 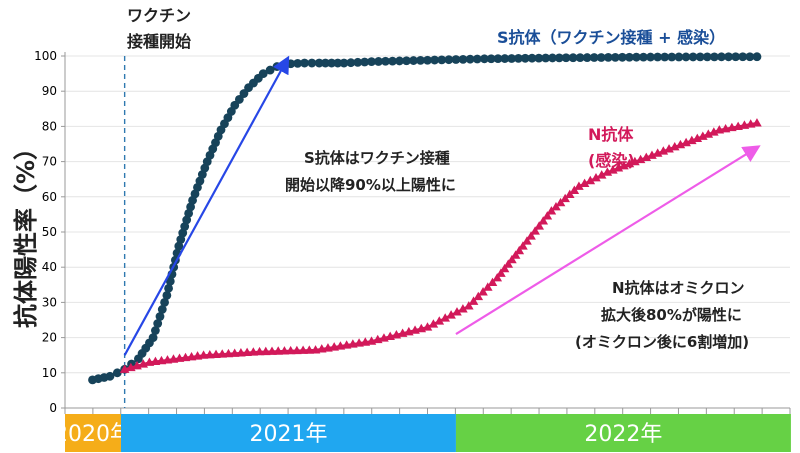 I want to click on vaccine-label-line2: 接種開始, so click(x=159, y=41).